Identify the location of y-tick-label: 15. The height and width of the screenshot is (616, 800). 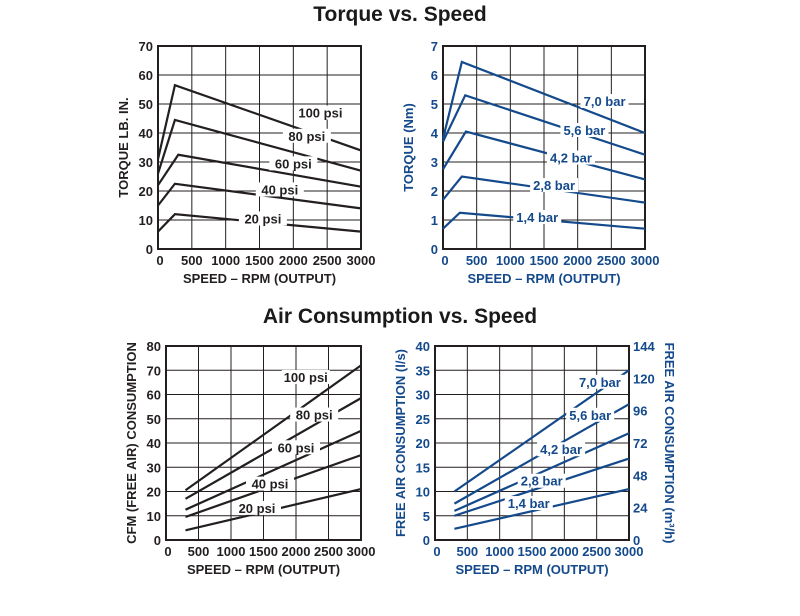
(423, 467).